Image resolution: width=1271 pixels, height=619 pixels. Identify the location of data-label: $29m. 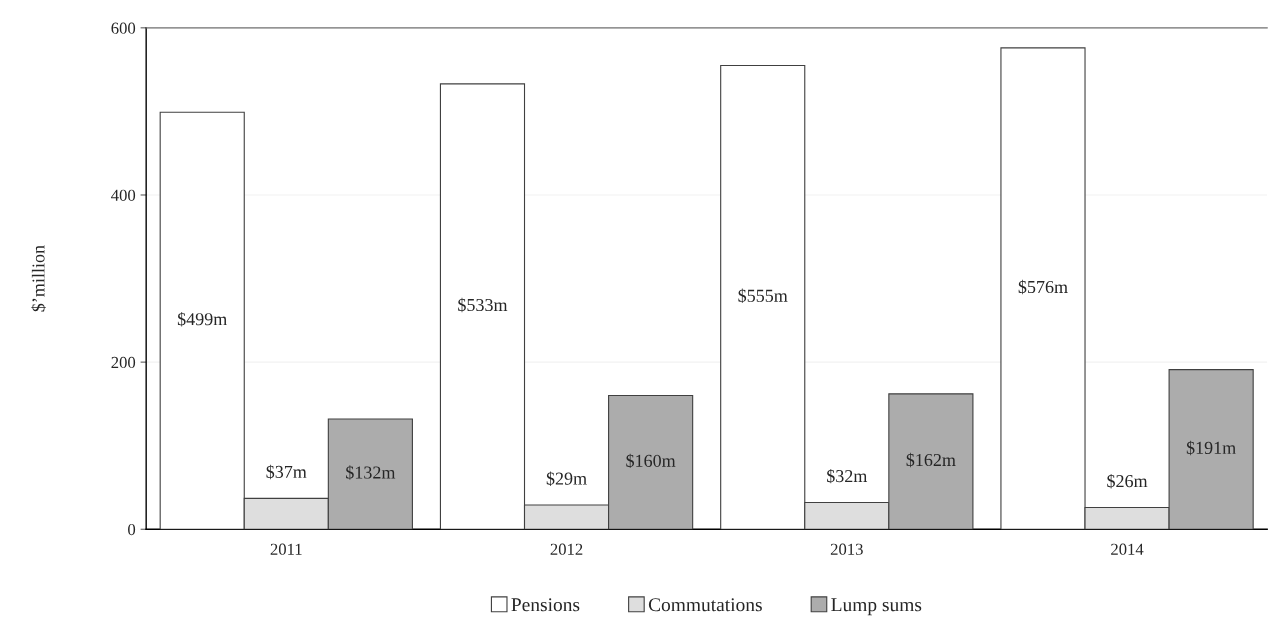
(566, 478).